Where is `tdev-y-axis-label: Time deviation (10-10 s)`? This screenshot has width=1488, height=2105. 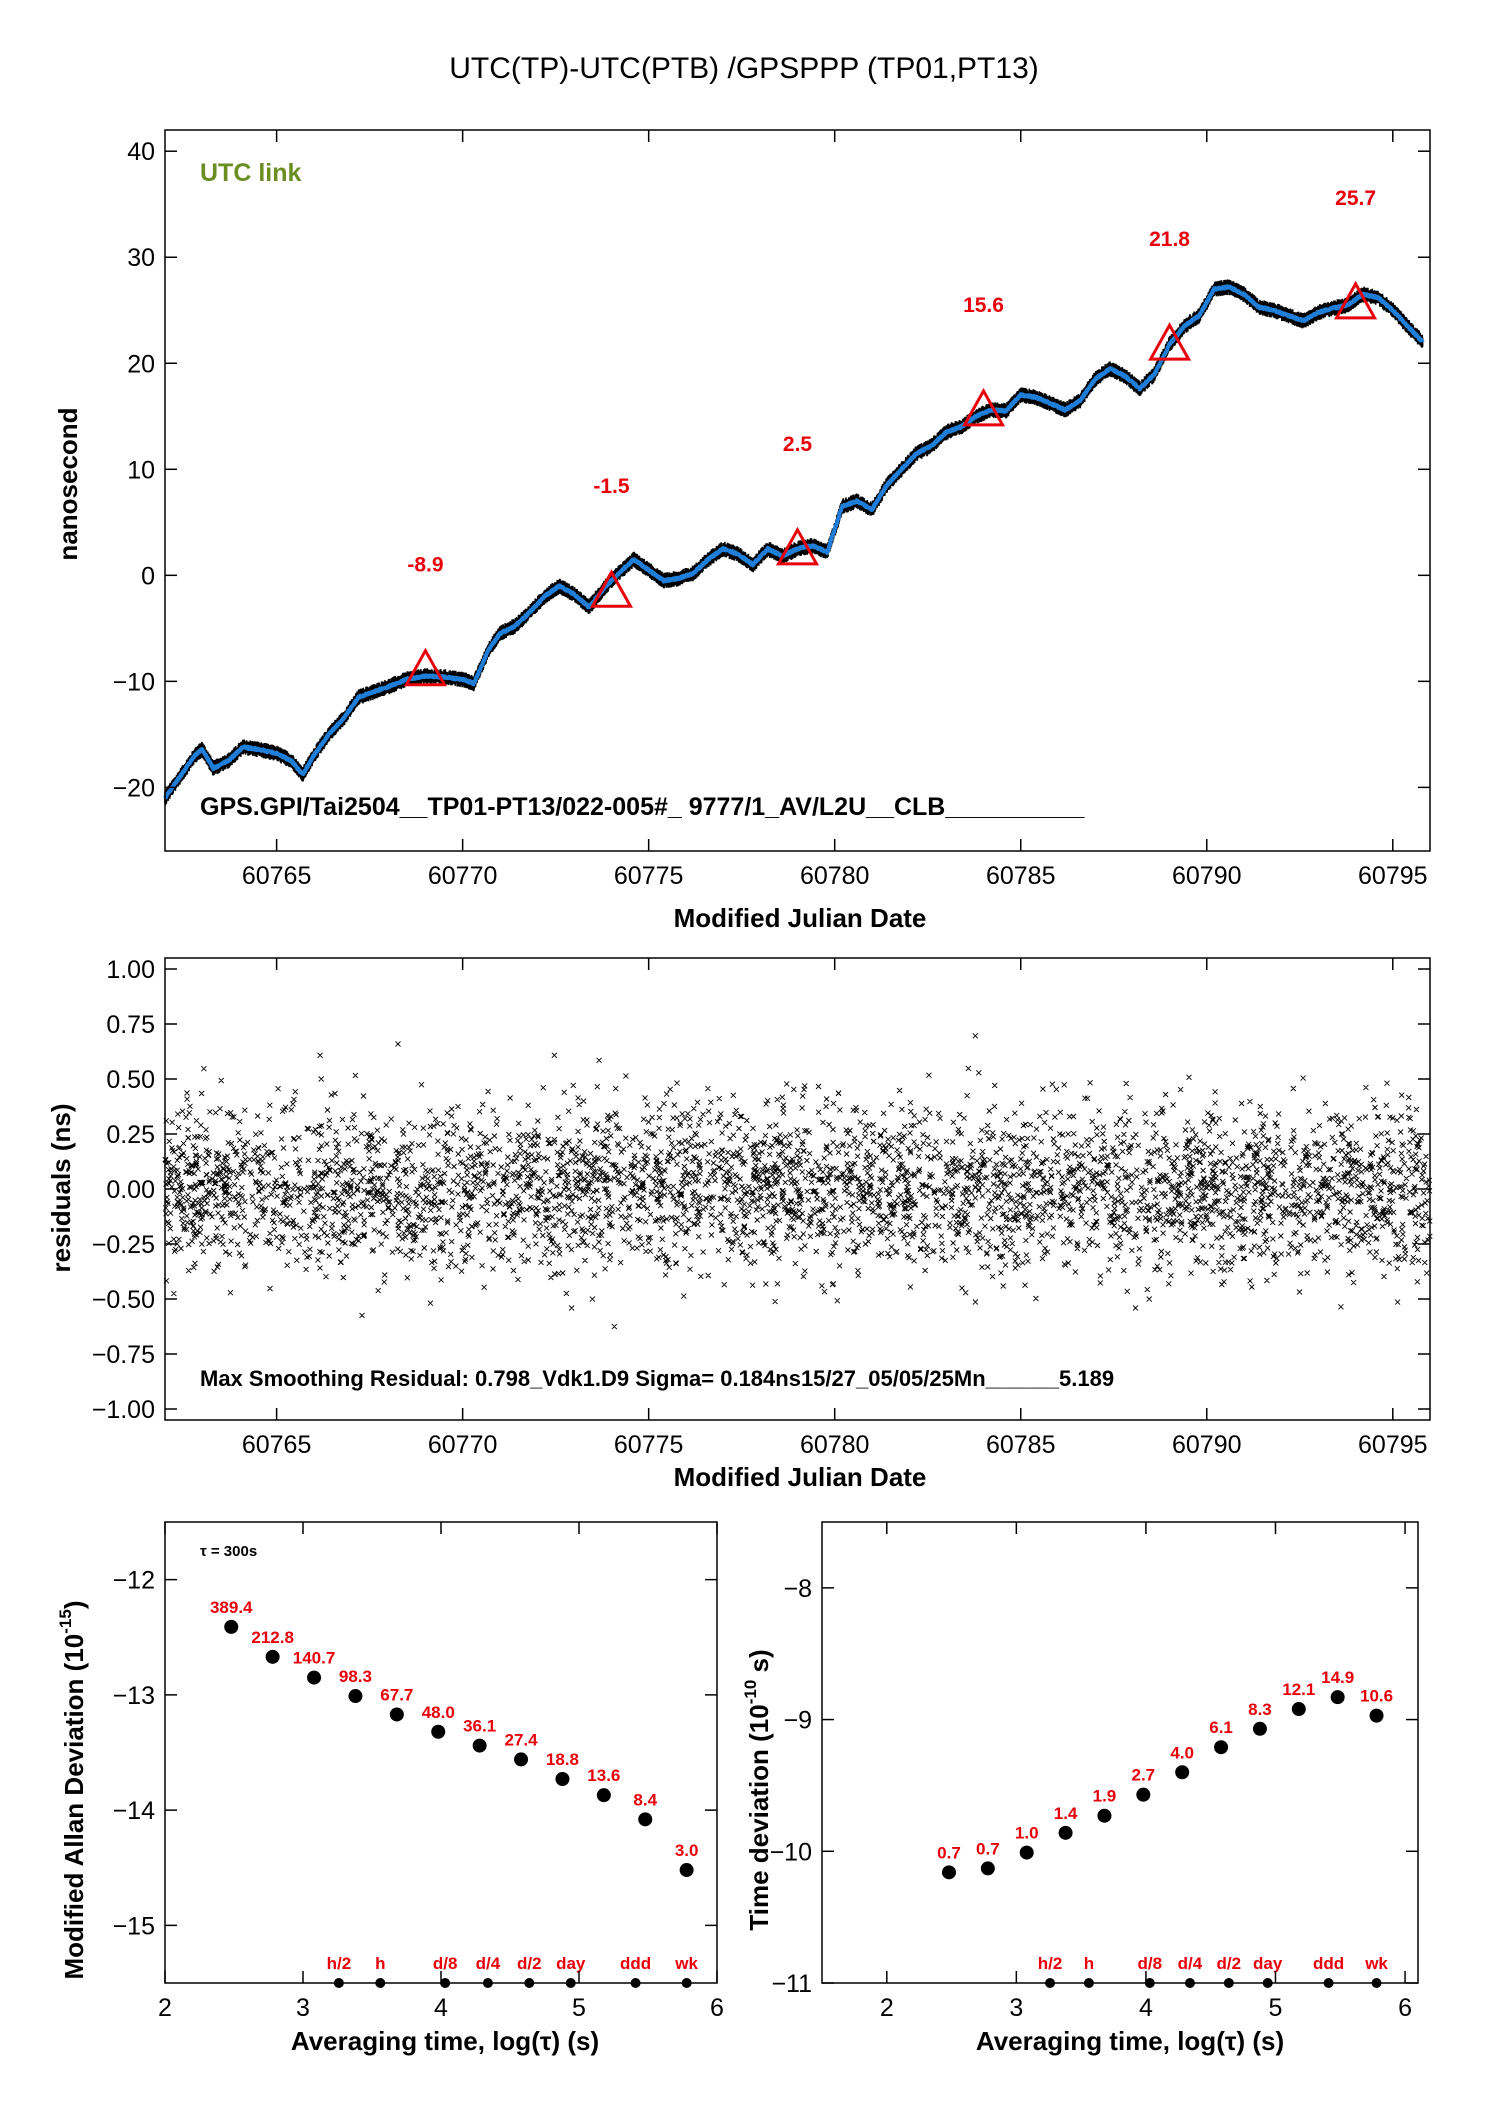
tdev-y-axis-label: Time deviation (10-10 s) is located at coordinates (757, 1789).